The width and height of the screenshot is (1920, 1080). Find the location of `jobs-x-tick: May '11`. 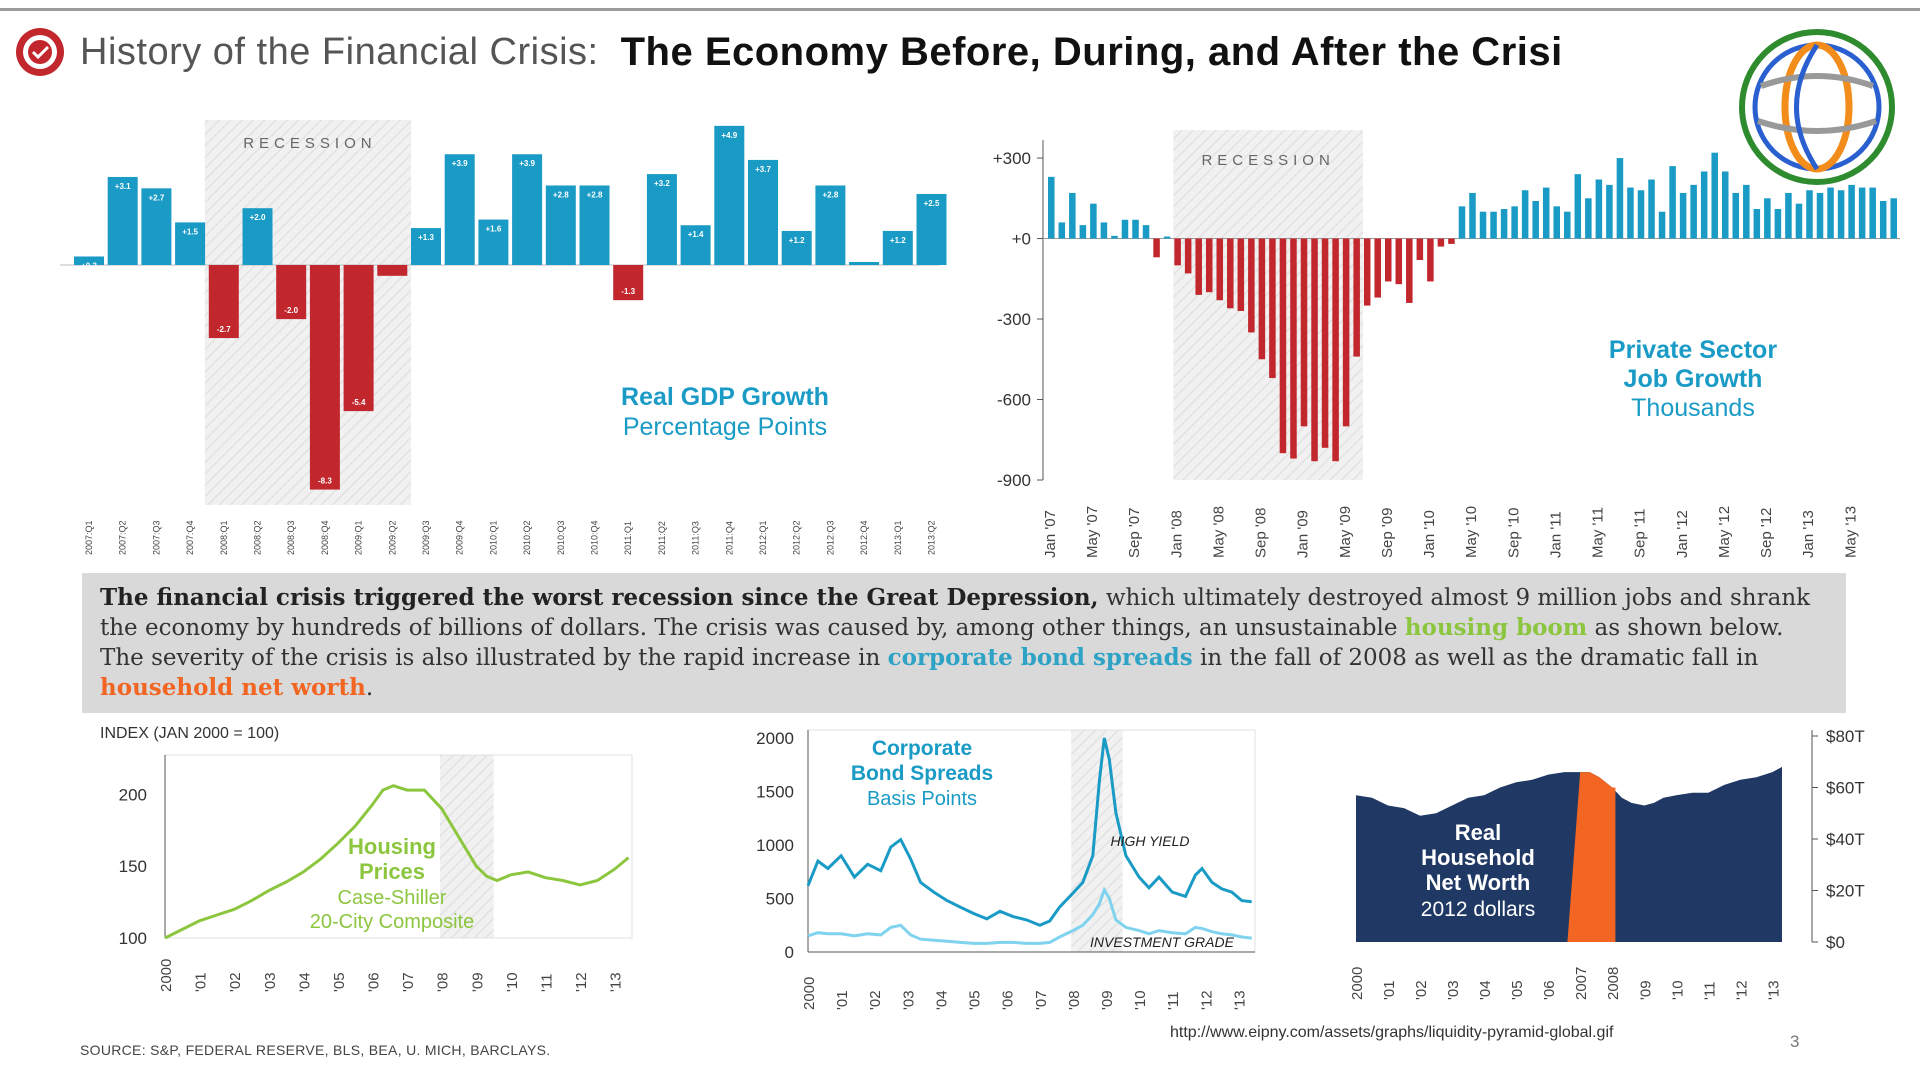

jobs-x-tick: May '11 is located at coordinates (1598, 532).